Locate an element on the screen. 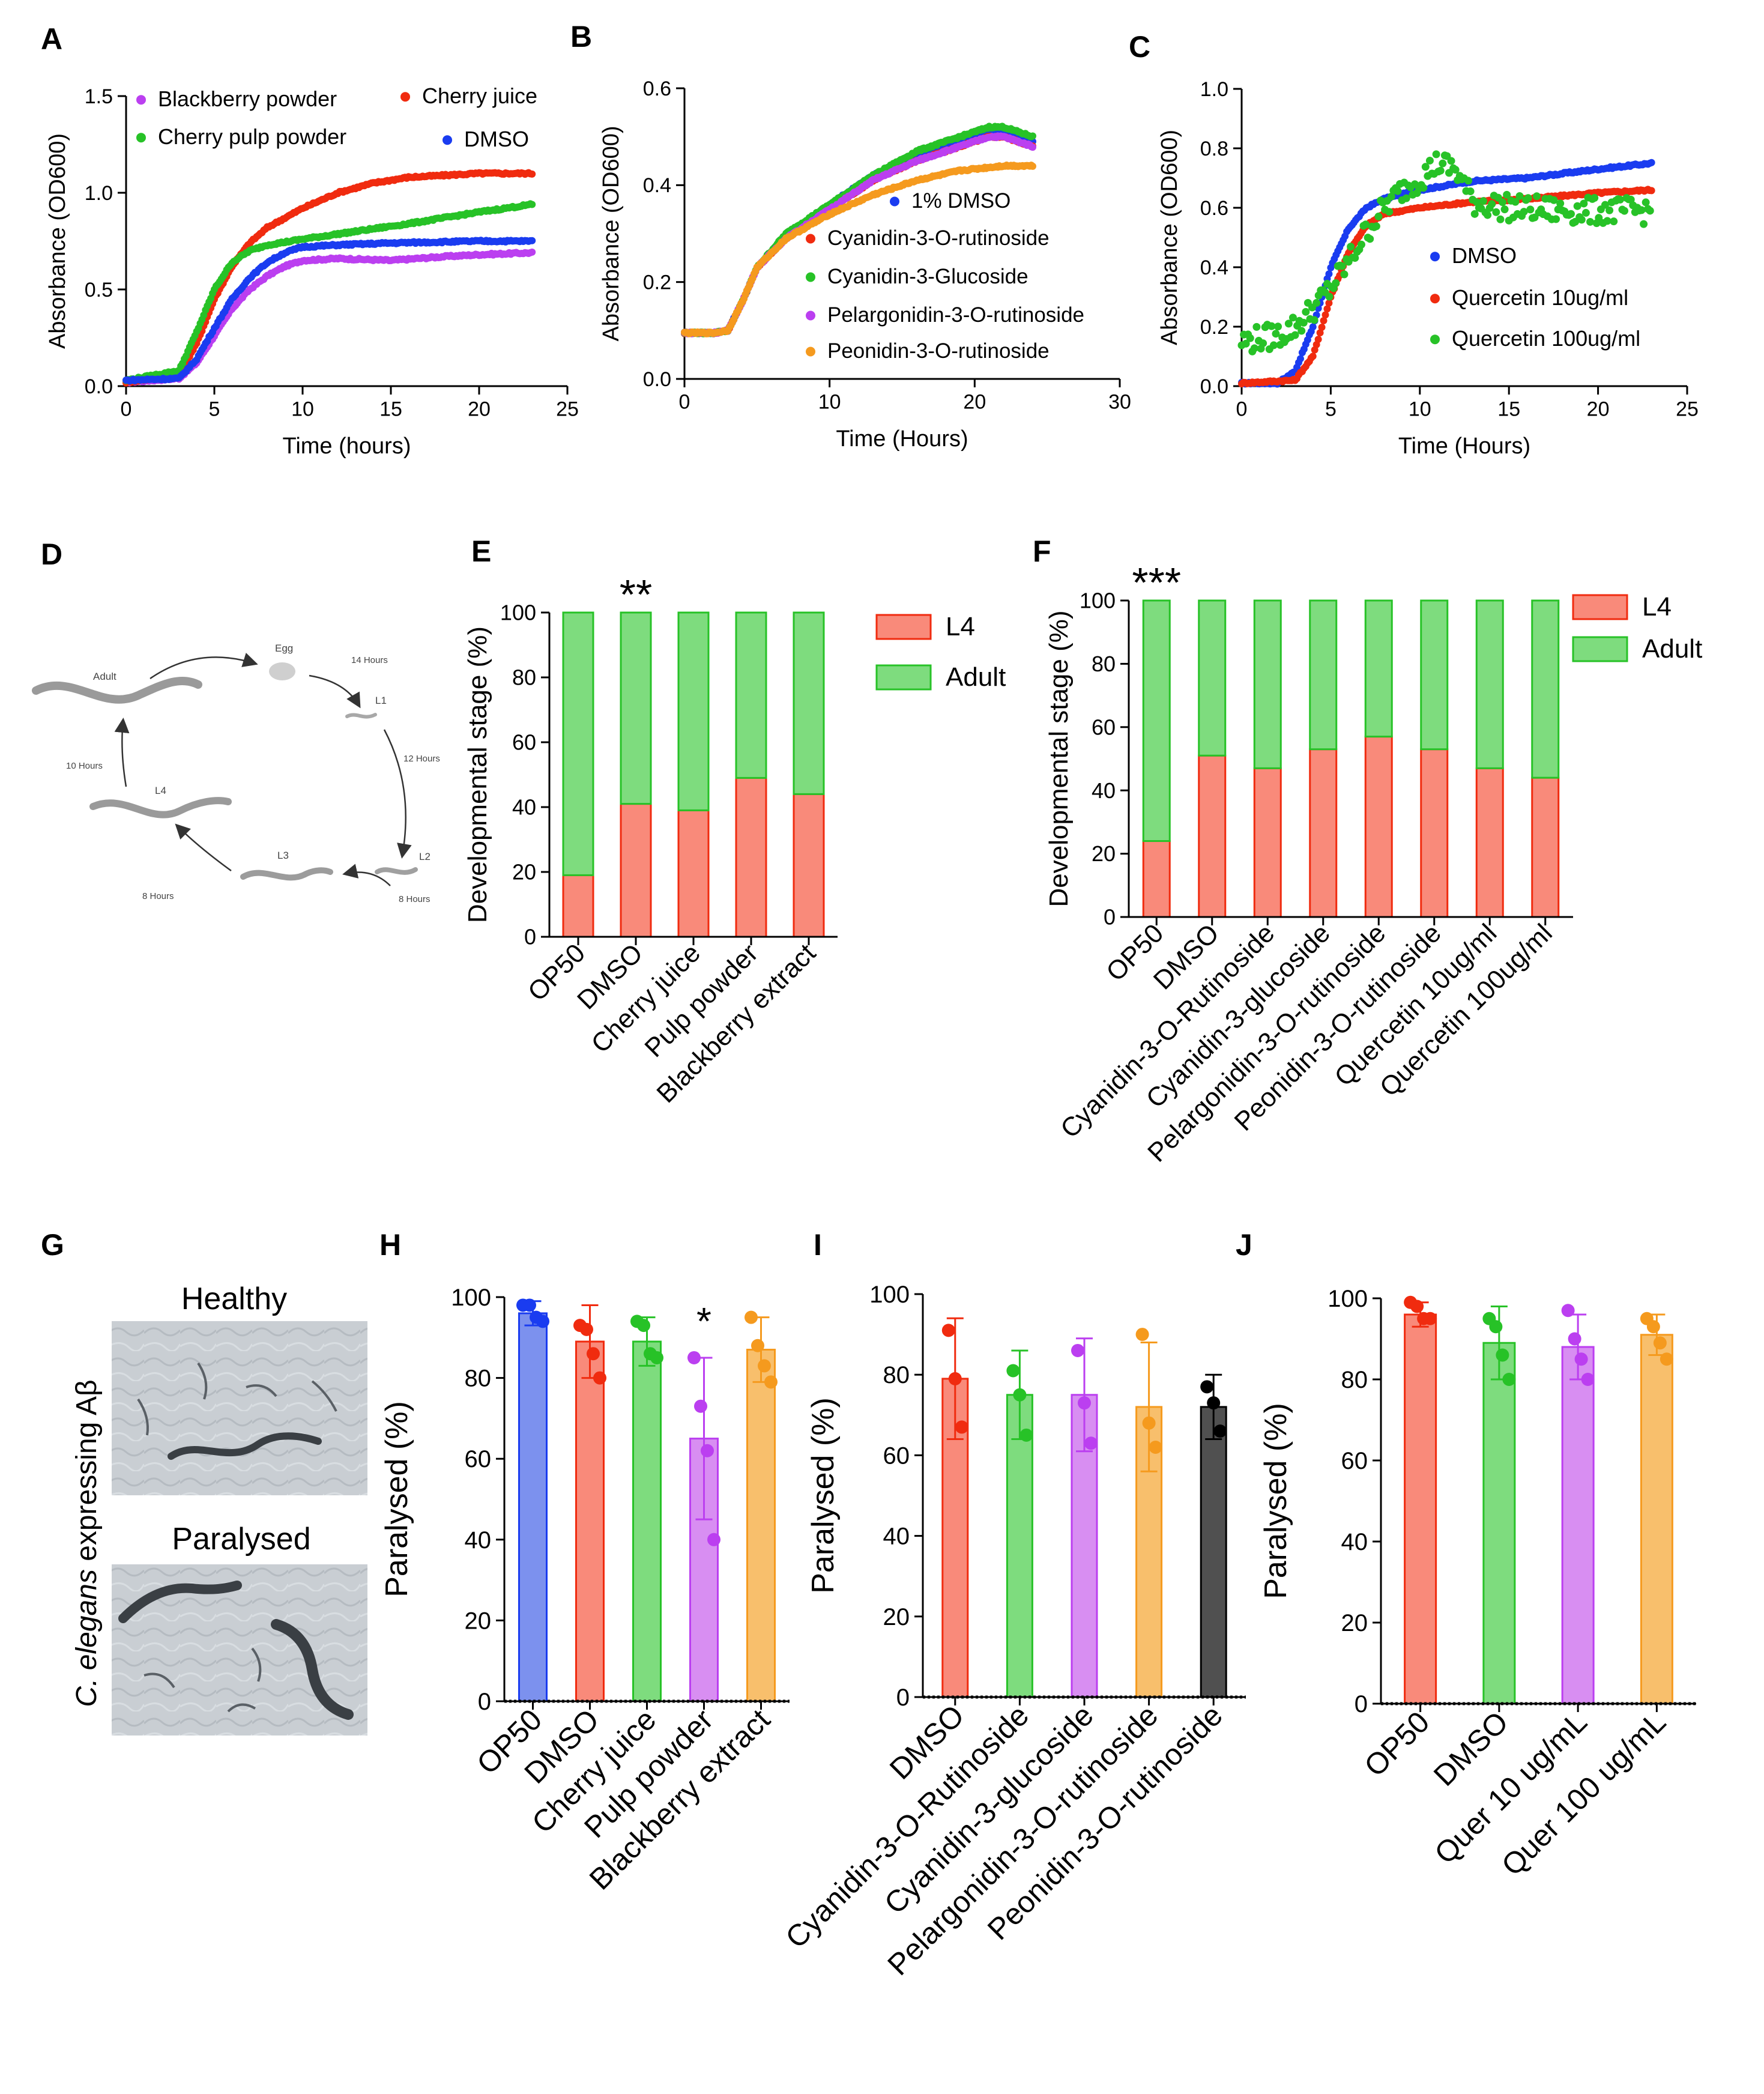 The height and width of the screenshot is (2094, 1764). legend-label: DMSO is located at coordinates (496, 139).